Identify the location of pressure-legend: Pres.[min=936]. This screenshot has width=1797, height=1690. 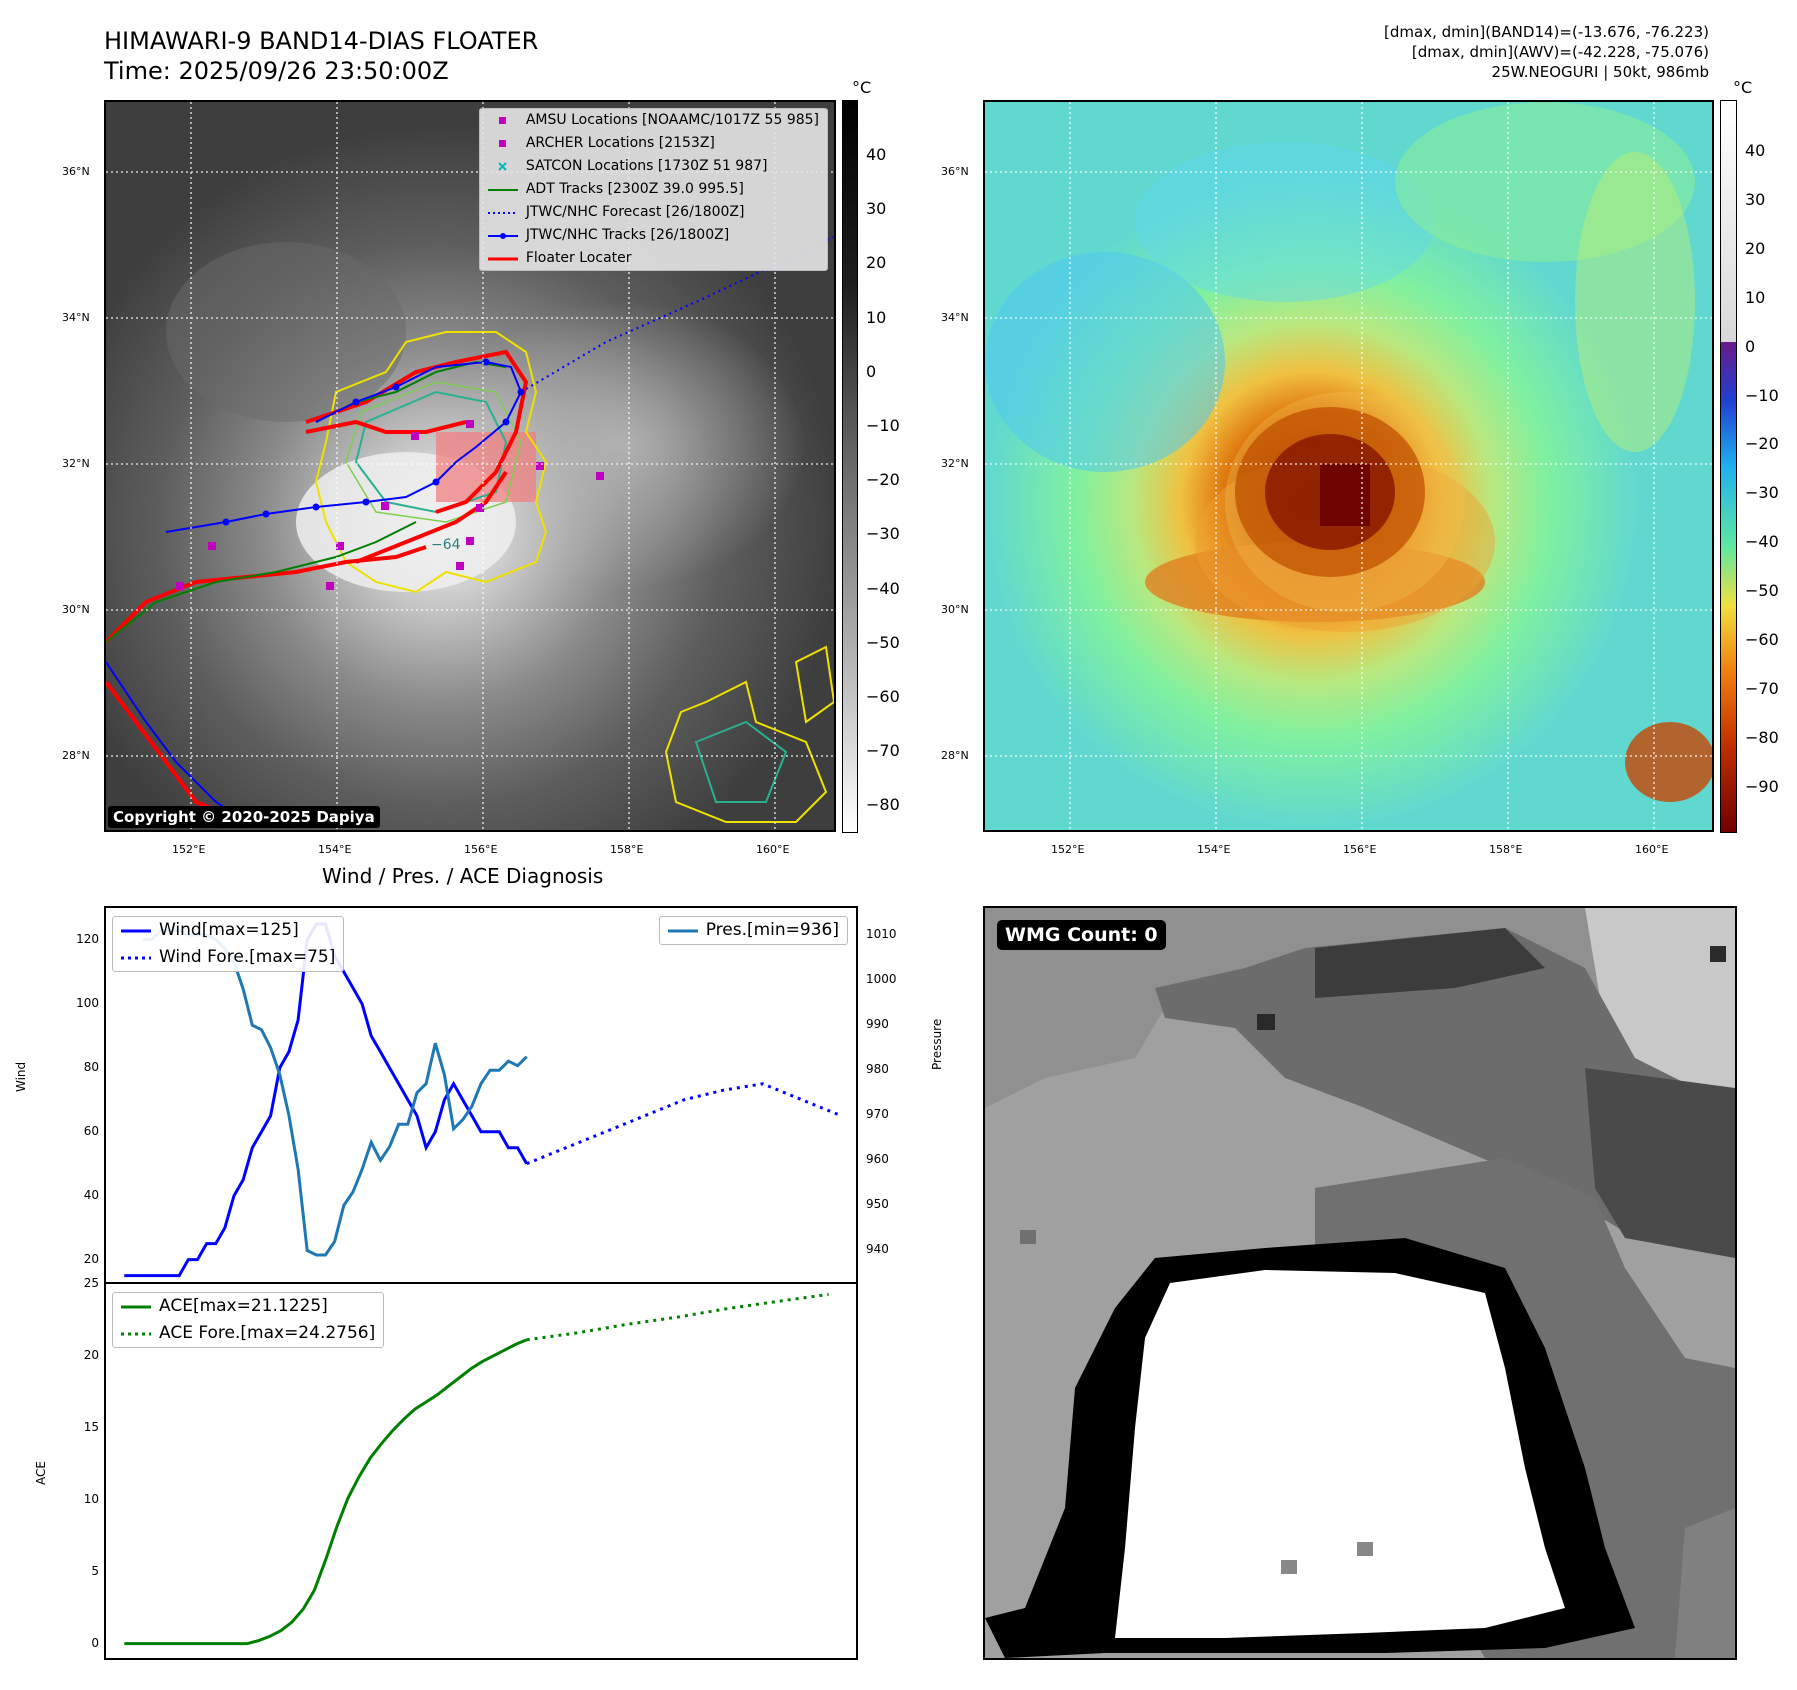
(753, 930).